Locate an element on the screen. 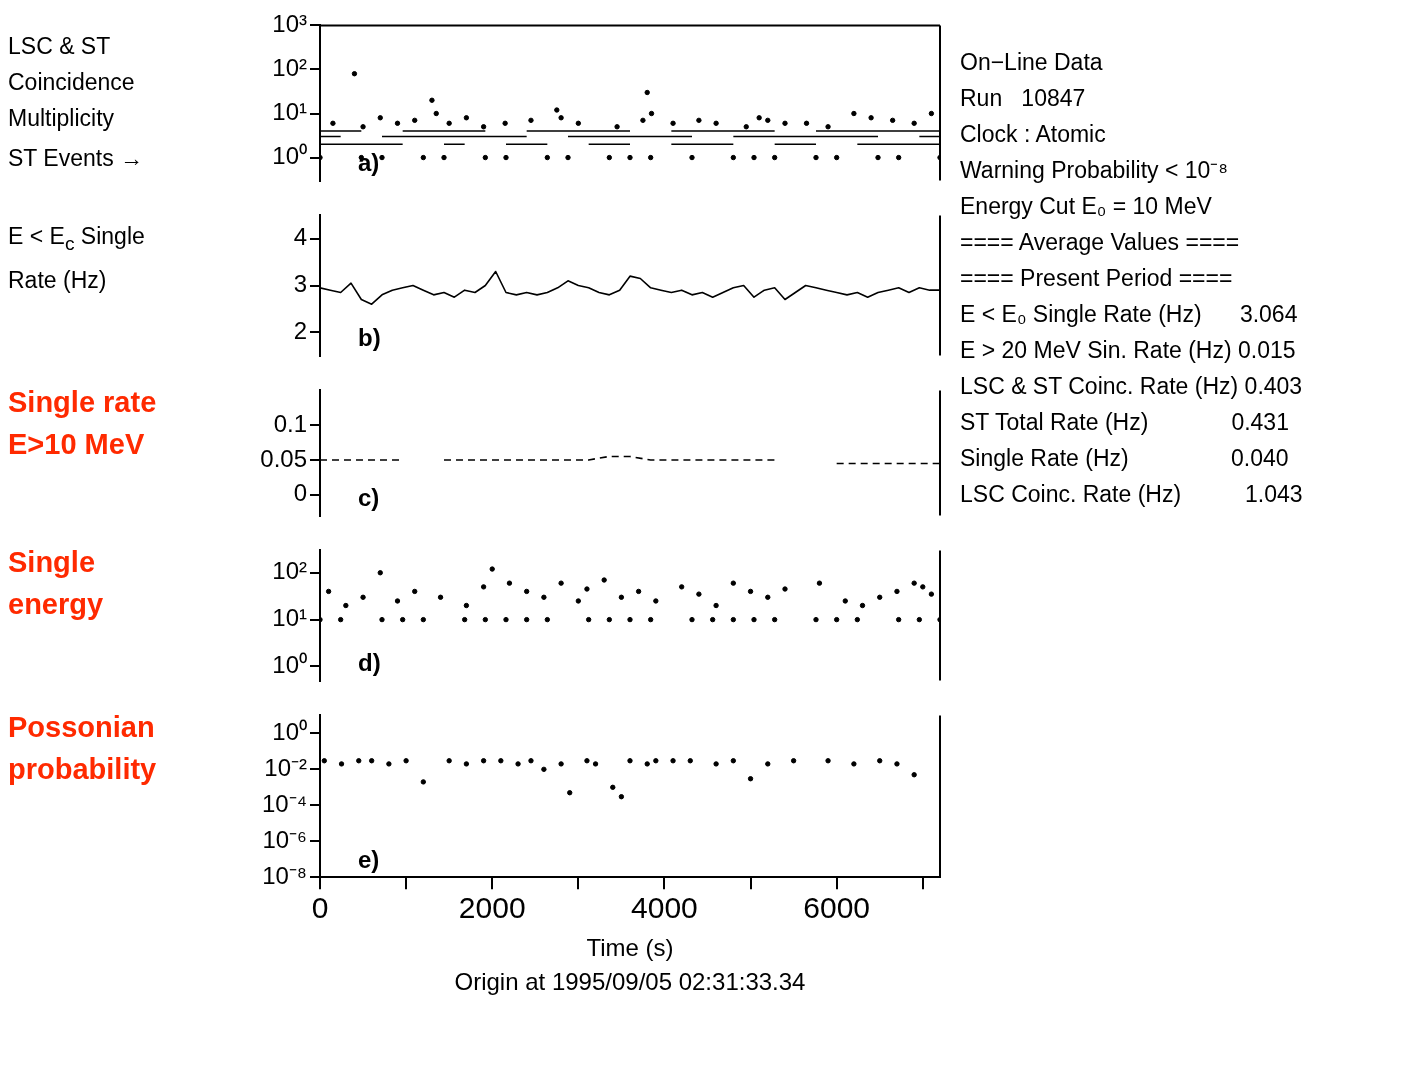  text: E > 20 MeV Sin. Rate (Hz) 0.015 is located at coordinates (1128, 350).